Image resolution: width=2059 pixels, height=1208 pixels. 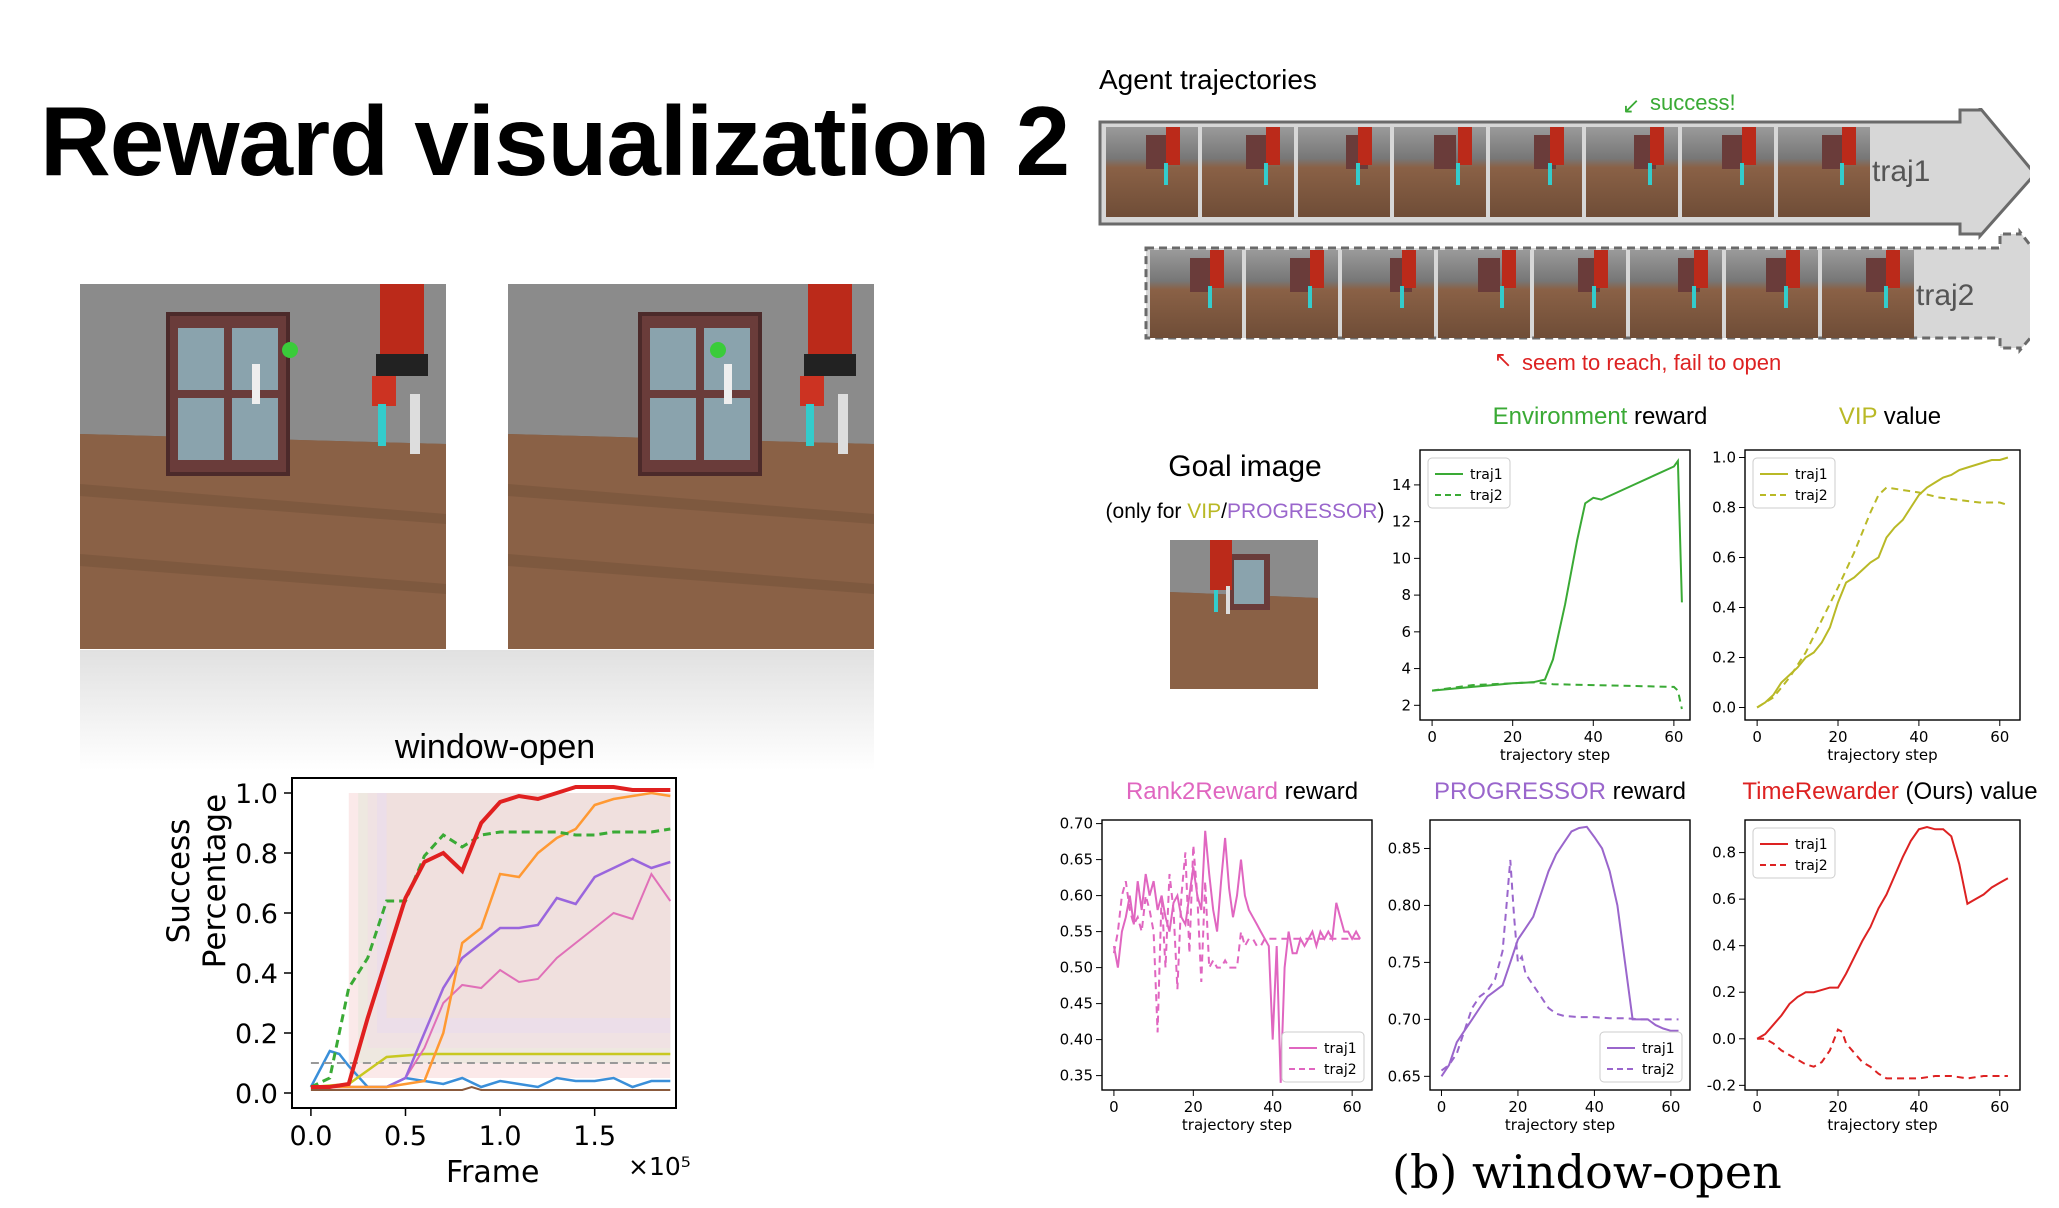 I want to click on goal-image-note: (only for VIP/PROGRESSOR), so click(x=1245, y=512).